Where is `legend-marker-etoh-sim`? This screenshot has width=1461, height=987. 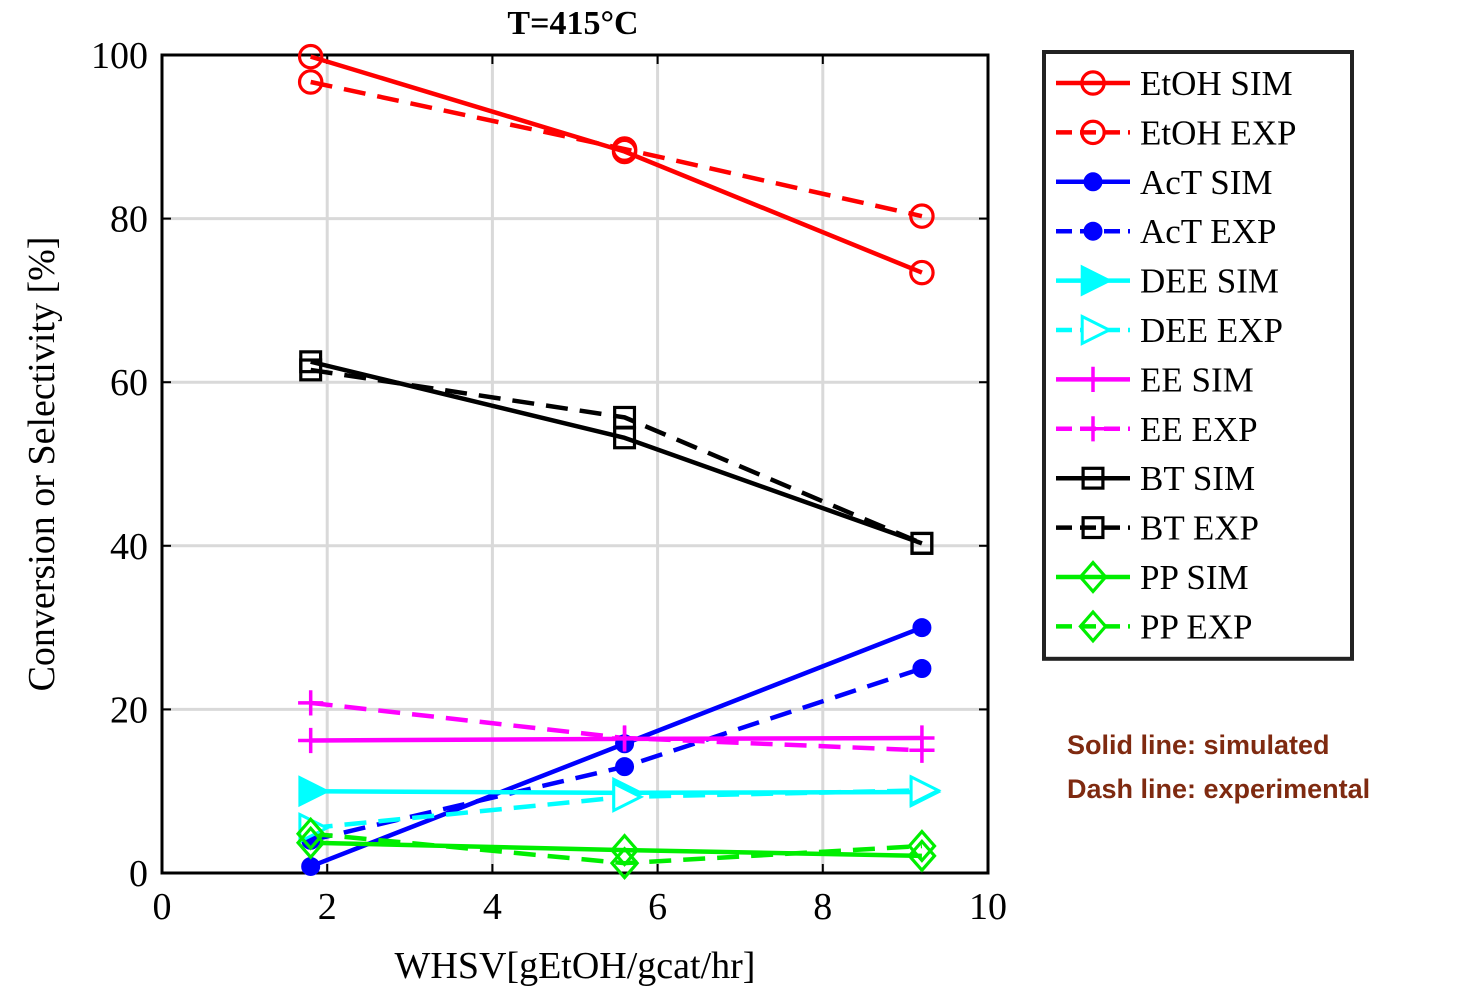
legend-marker-etoh-sim is located at coordinates (1093, 83).